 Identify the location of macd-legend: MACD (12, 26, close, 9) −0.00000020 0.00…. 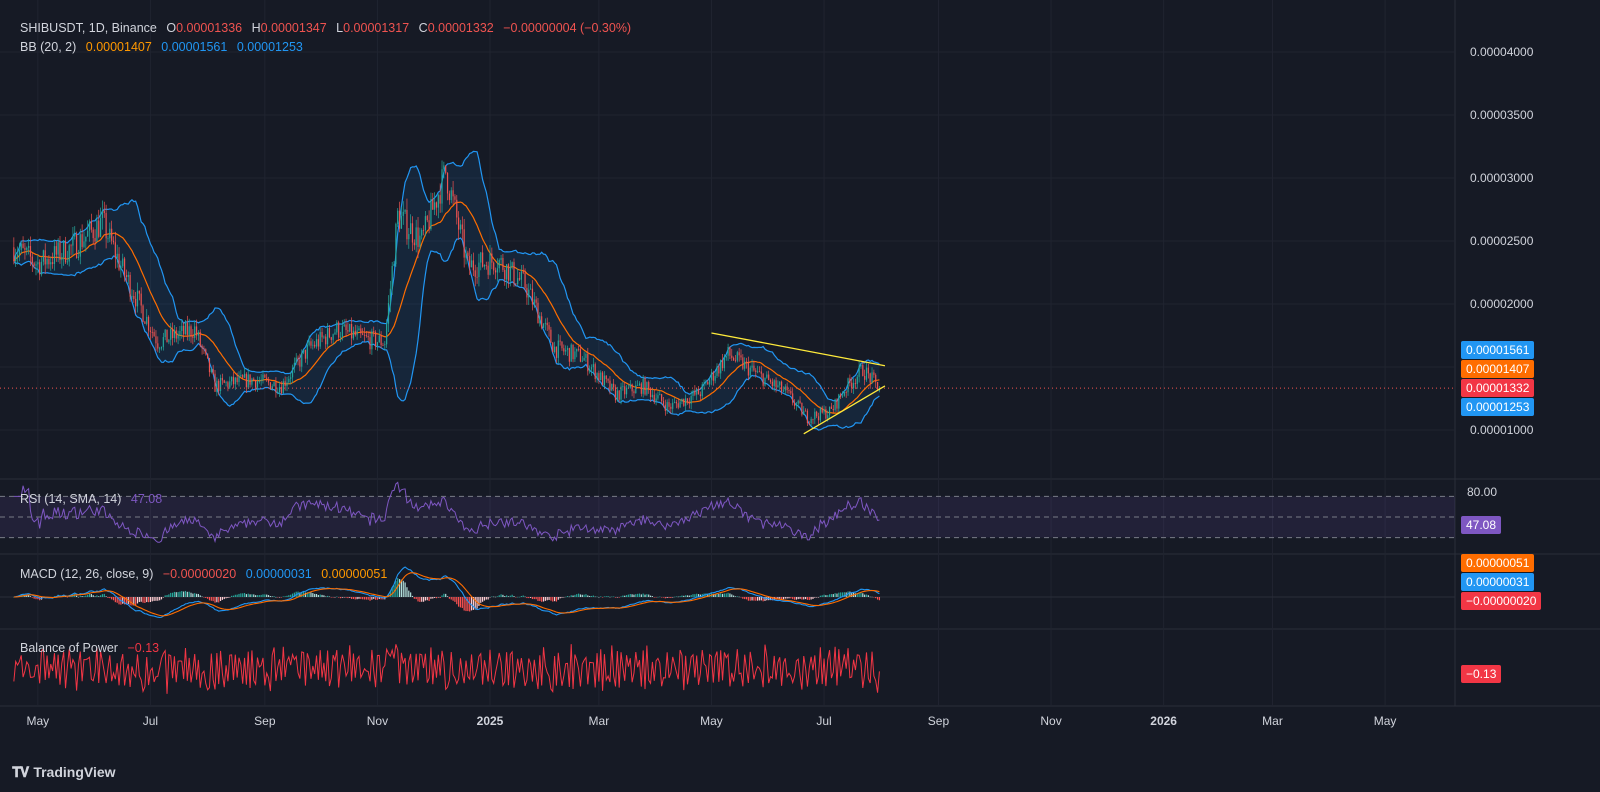
(206, 574).